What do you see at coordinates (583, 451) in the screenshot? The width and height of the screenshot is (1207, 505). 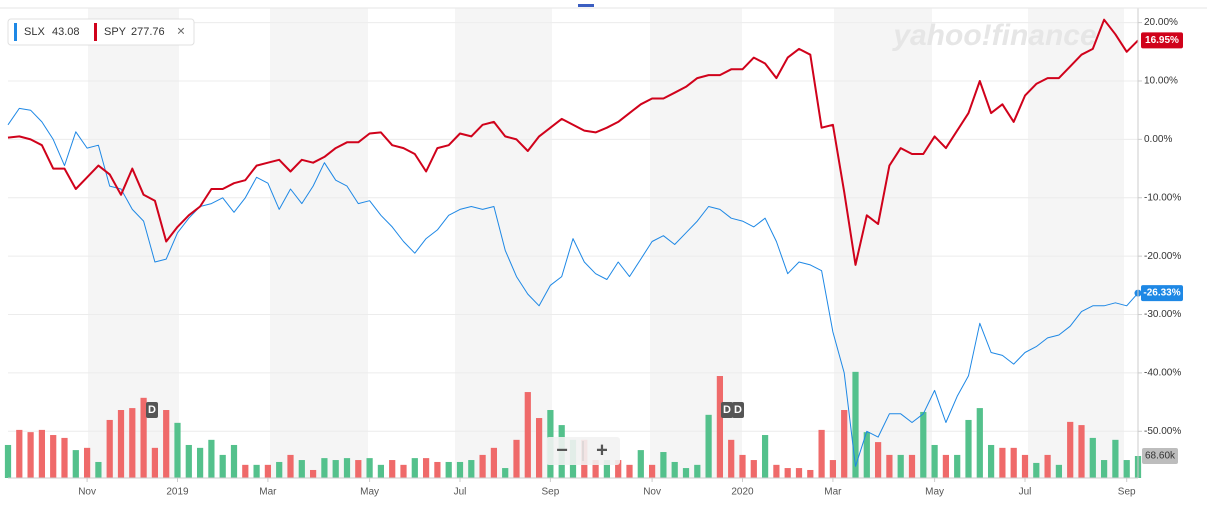 I see `zoom-controls: − +` at bounding box center [583, 451].